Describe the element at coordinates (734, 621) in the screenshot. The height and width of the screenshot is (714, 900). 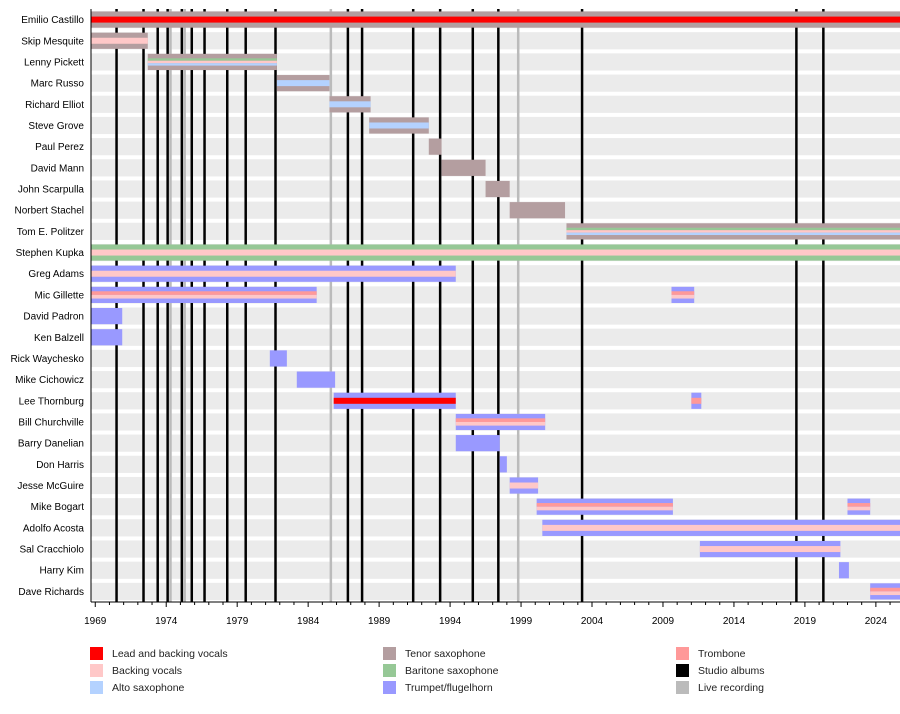
I see `x-tick-label: 2014` at that location.